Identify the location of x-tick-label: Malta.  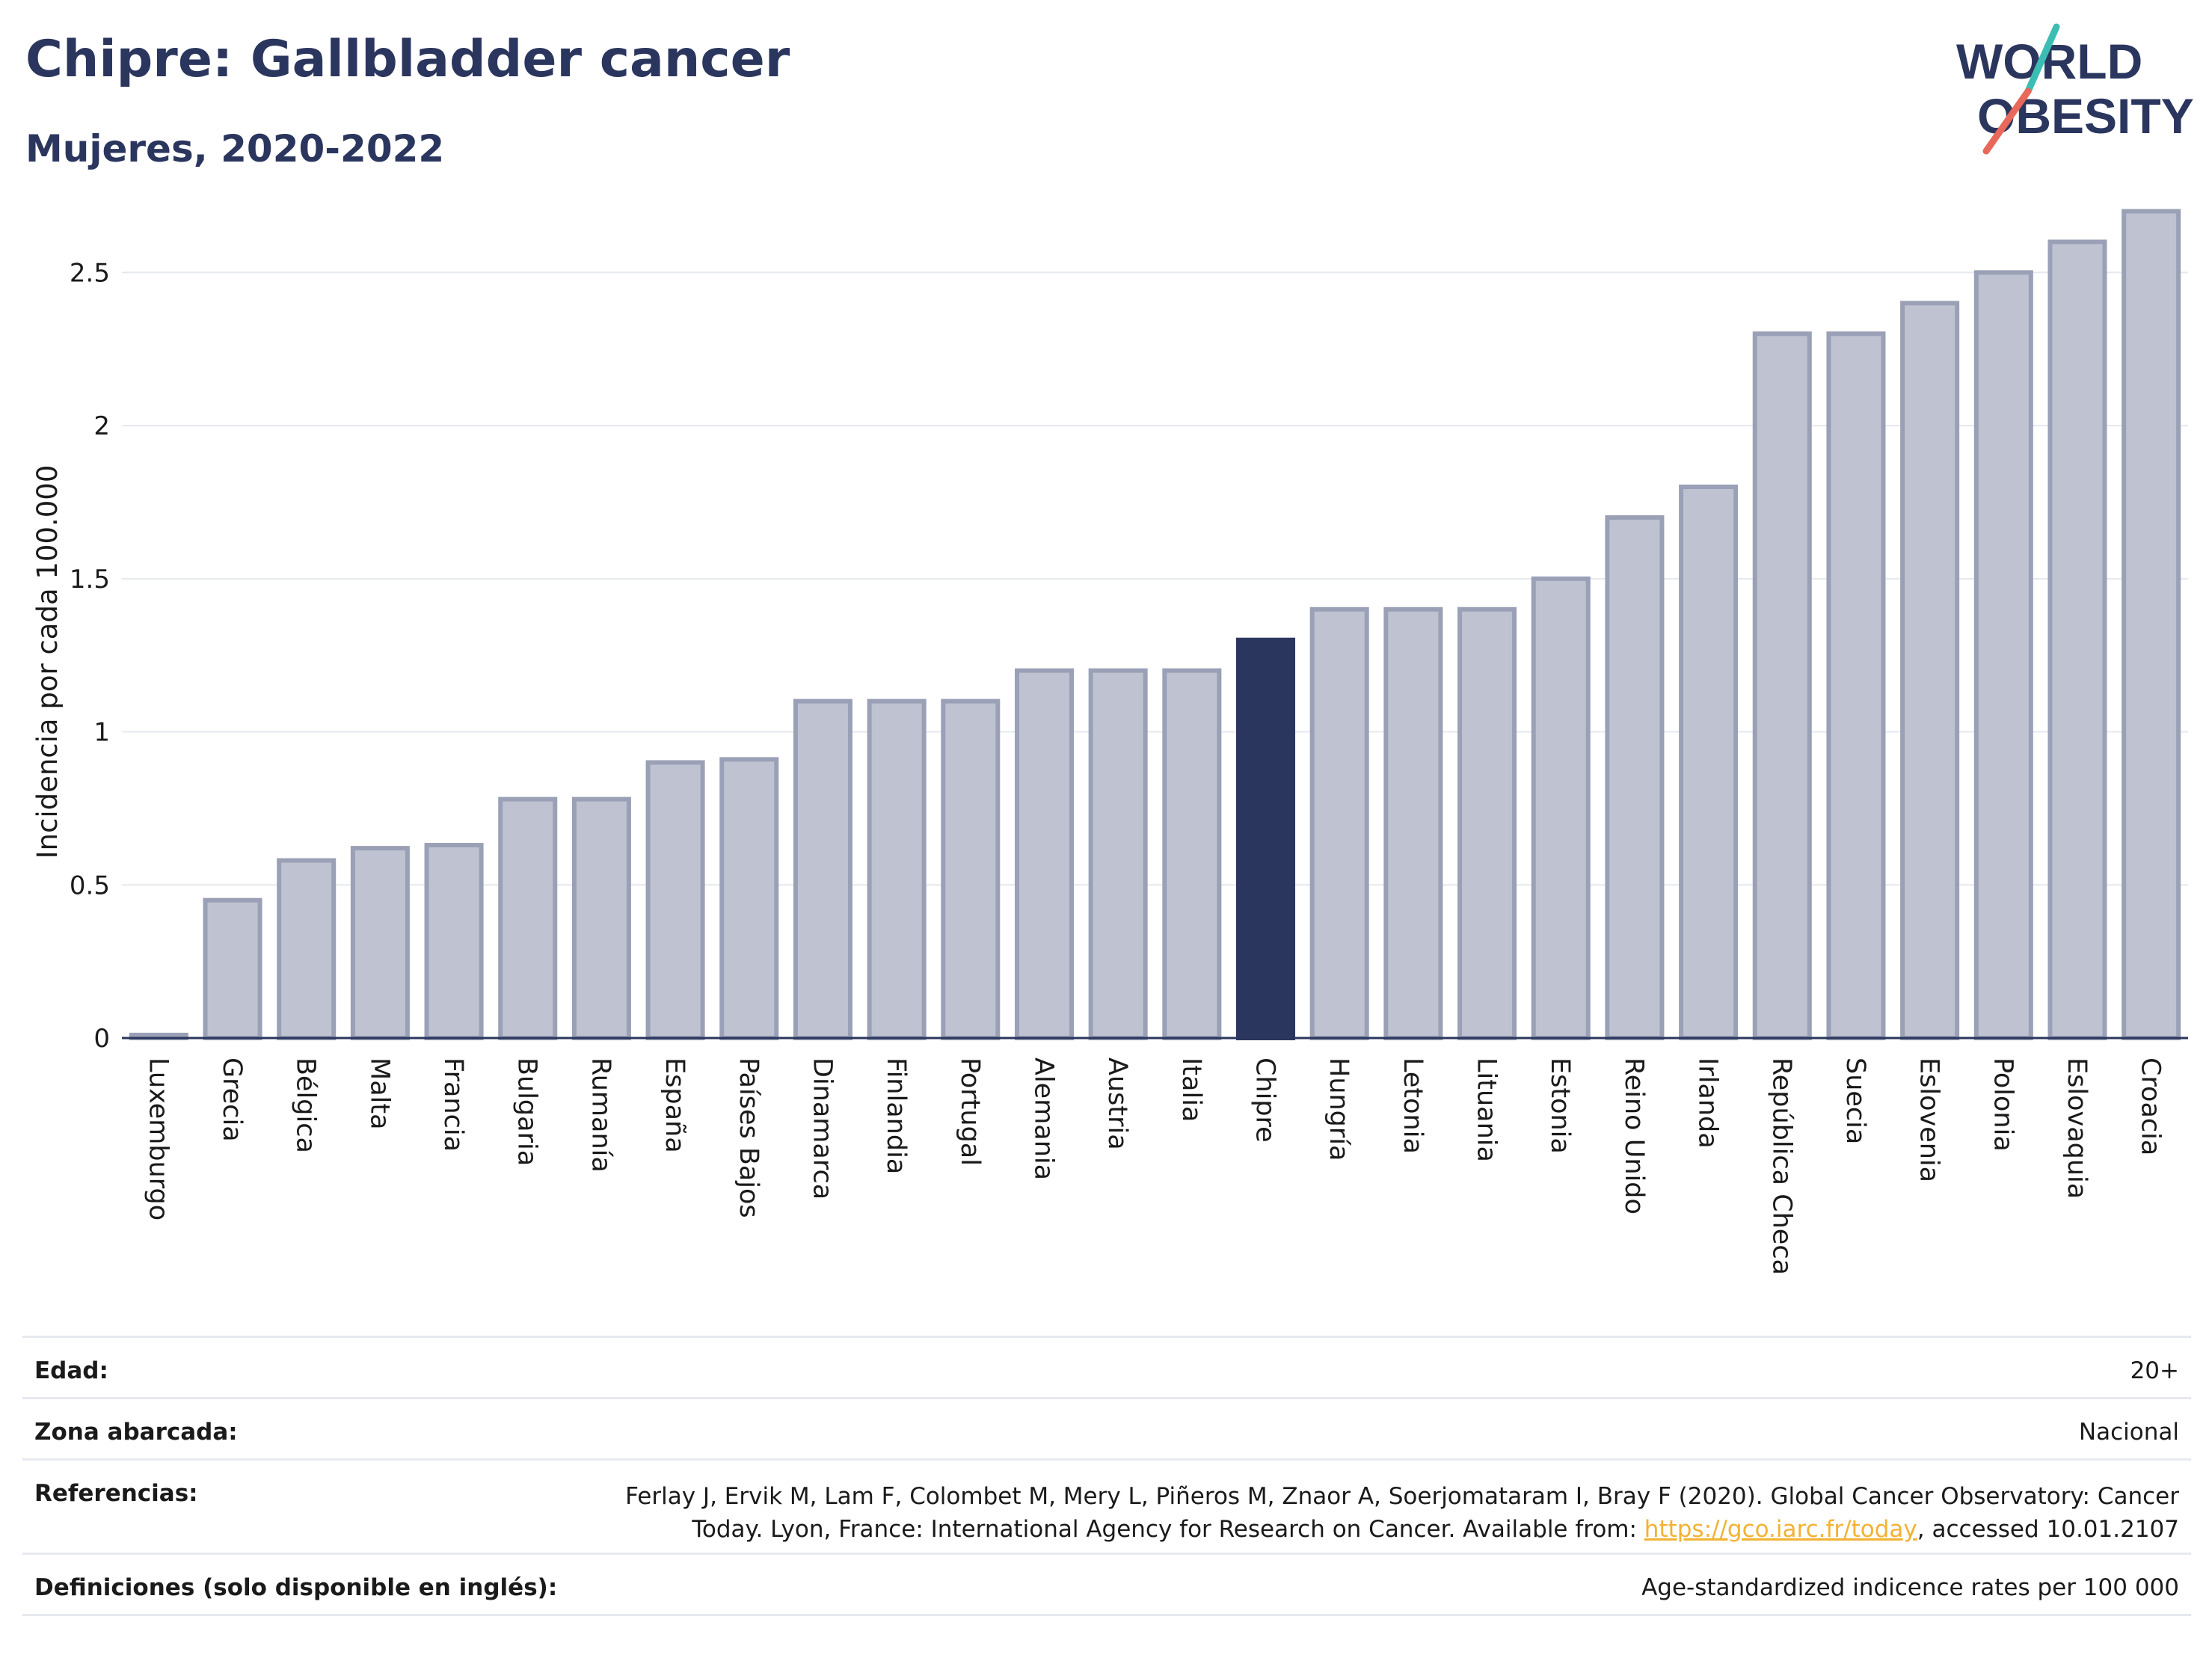
(379, 1093).